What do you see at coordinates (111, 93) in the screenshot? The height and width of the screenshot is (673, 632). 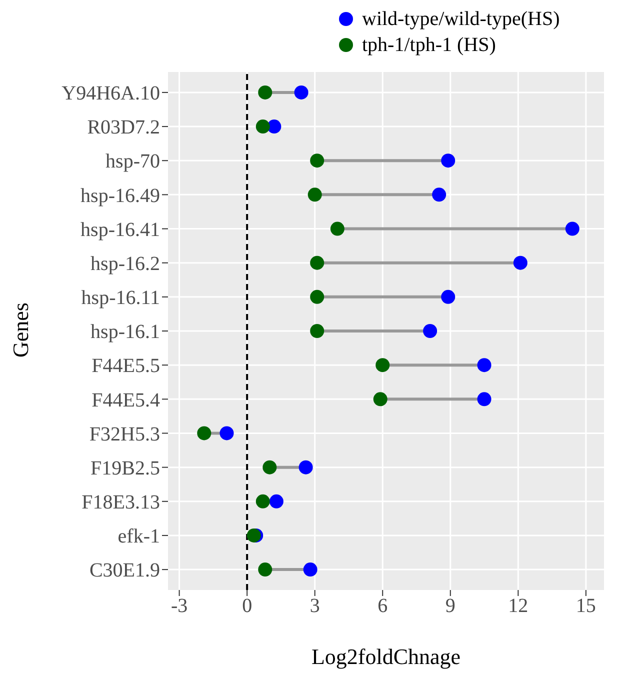 I see `y-tick-label: Y94H6A.10` at bounding box center [111, 93].